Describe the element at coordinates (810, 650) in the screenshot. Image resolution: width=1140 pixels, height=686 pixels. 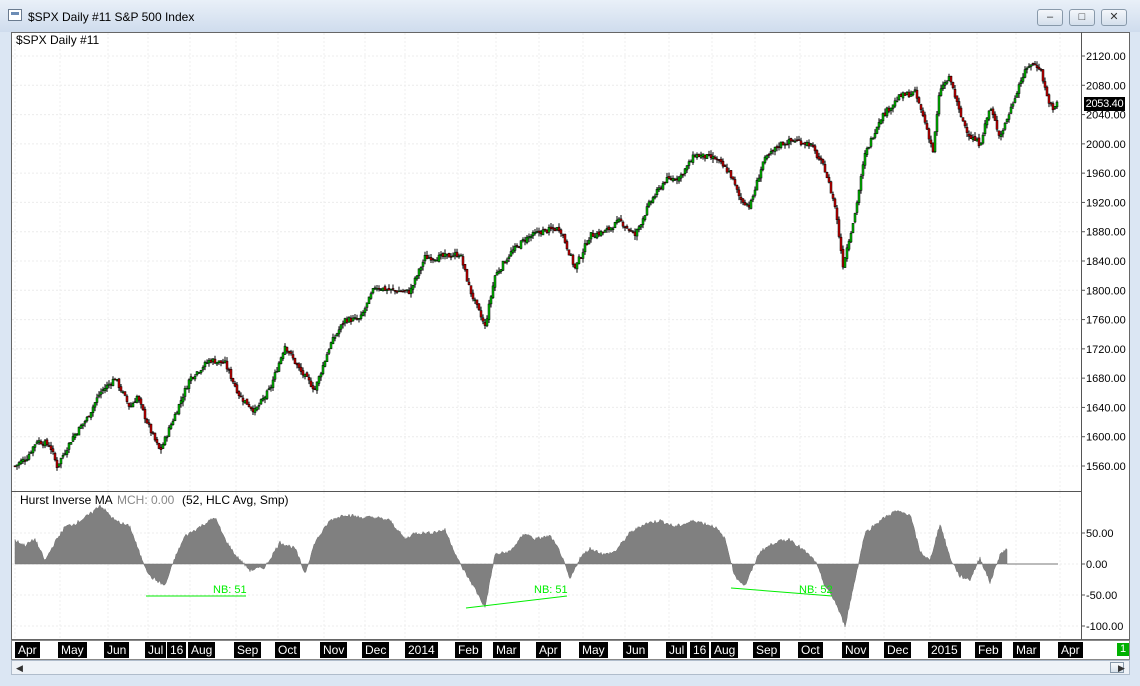
I see `time-axis-label: Oct` at that location.